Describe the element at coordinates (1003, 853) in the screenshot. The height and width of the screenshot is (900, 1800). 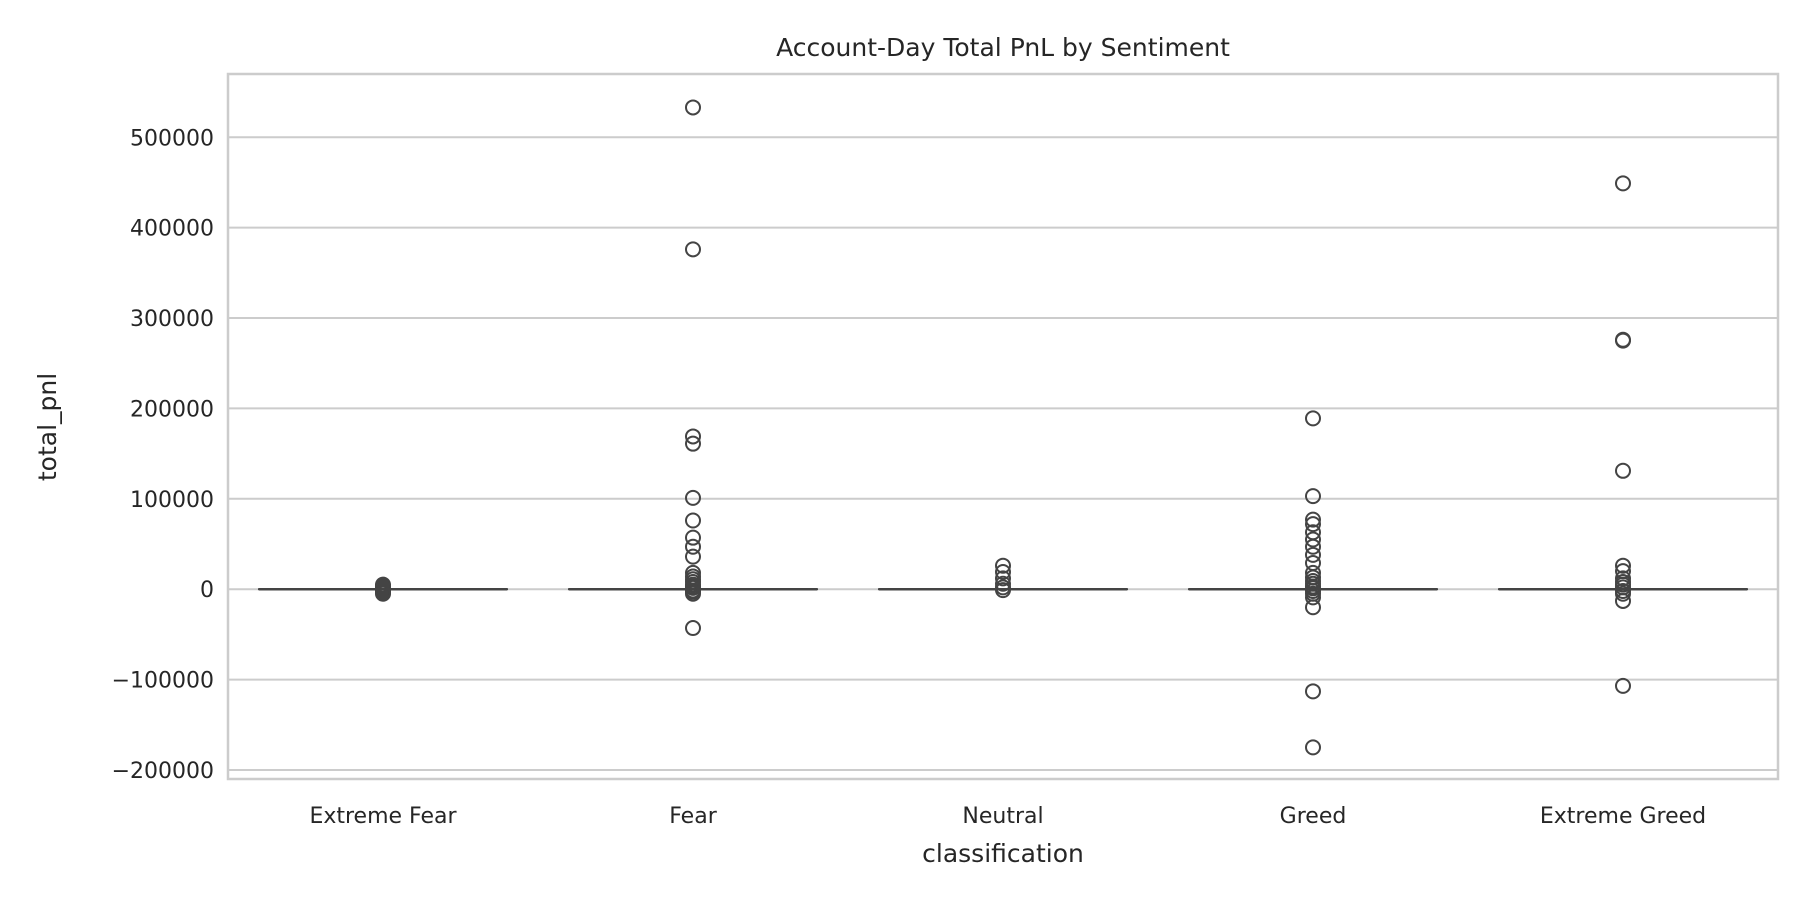
I see `x-axis-title: classification` at that location.